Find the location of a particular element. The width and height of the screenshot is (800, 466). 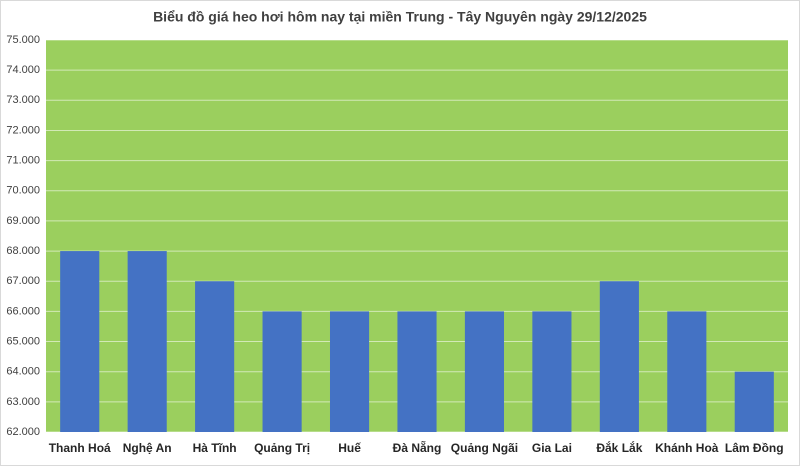

y-tick-label: 69.000 is located at coordinates (23, 221).